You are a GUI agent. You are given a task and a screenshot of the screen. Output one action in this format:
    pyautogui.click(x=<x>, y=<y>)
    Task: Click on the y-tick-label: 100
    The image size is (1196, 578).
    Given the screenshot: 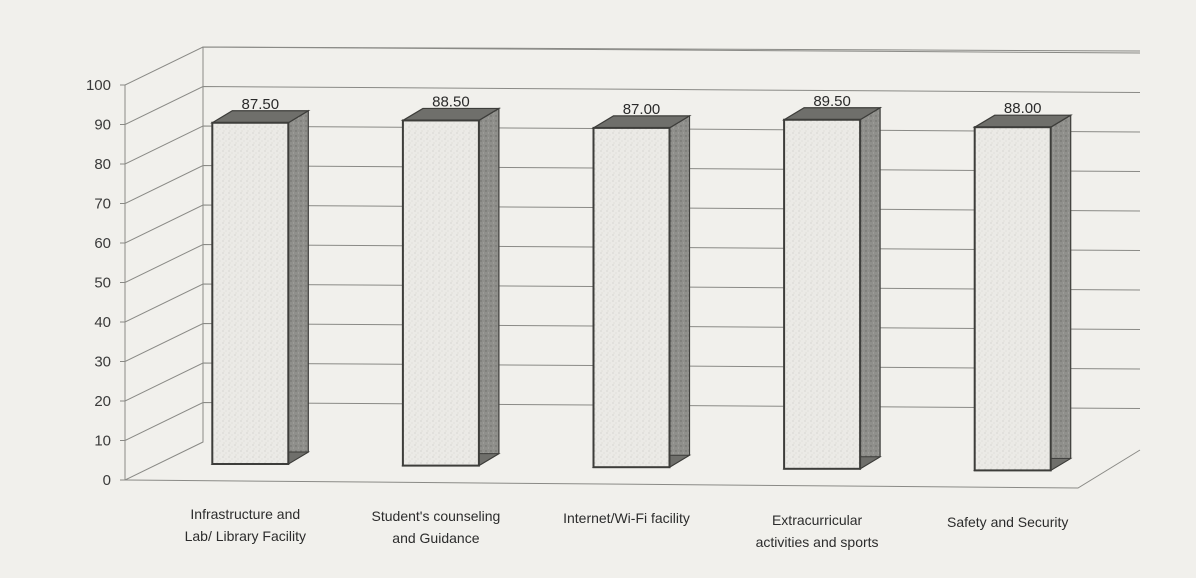 What is the action you would take?
    pyautogui.click(x=98, y=85)
    